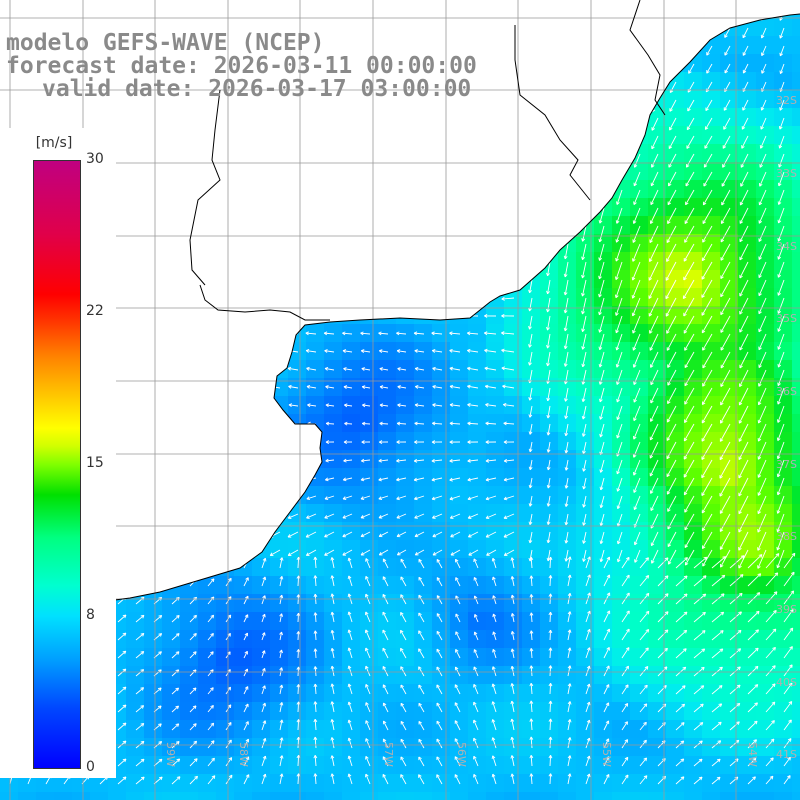 The height and width of the screenshot is (800, 800). I want to click on longitude-label: 54W, so click(752, 754).